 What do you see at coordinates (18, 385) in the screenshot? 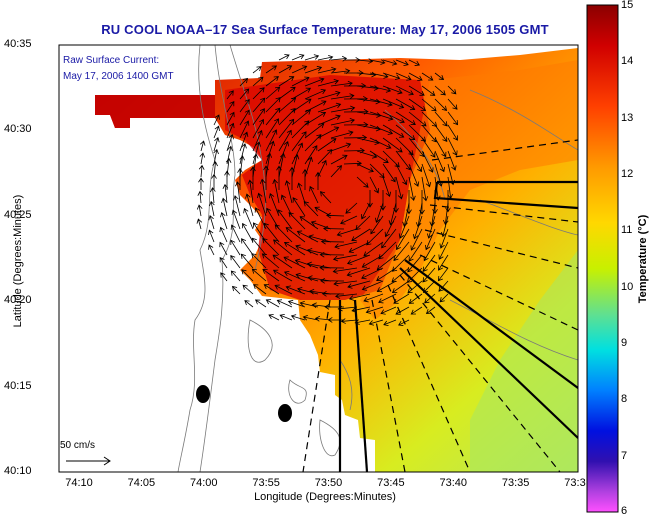
I see `y-tick-label: 40:15` at bounding box center [18, 385].